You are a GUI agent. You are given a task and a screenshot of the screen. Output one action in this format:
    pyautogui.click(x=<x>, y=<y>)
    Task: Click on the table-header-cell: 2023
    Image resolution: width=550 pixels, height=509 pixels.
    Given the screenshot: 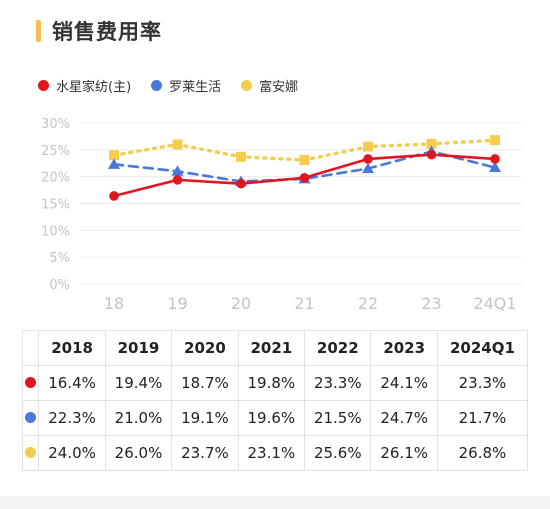 What is the action you would take?
    pyautogui.click(x=404, y=348)
    